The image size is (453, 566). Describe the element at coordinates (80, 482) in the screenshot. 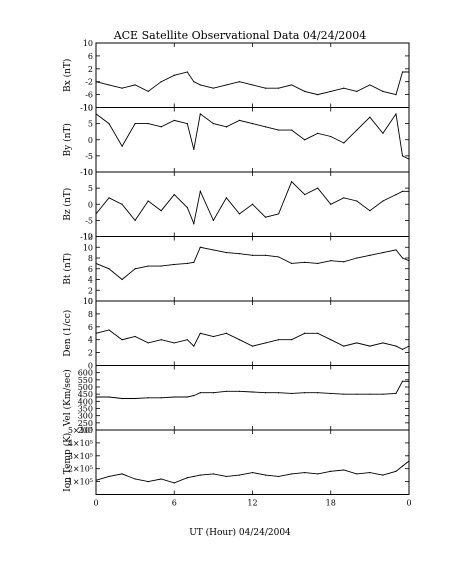

I see `y-tick-label: 1×10⁵` at that location.